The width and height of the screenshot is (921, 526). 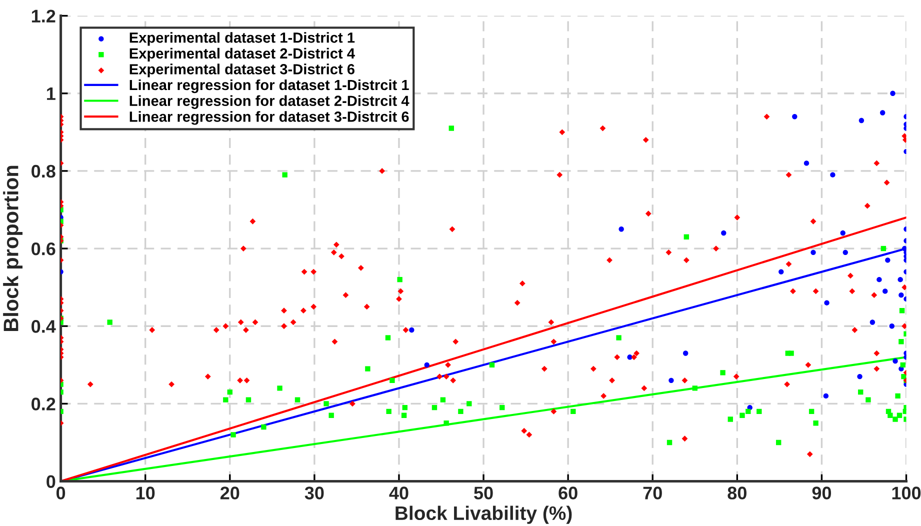 What do you see at coordinates (269, 118) in the screenshot?
I see `legend-label: Linear regression for dataset 3-Distrcit 6` at bounding box center [269, 118].